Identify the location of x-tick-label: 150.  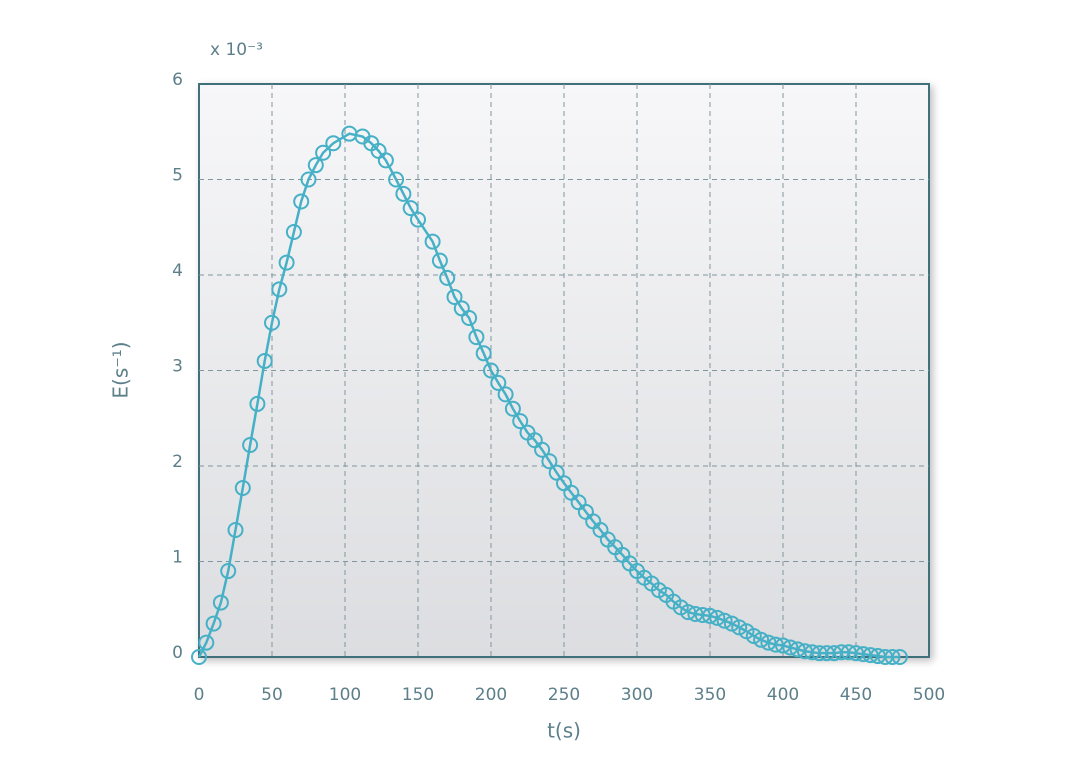
(418, 695).